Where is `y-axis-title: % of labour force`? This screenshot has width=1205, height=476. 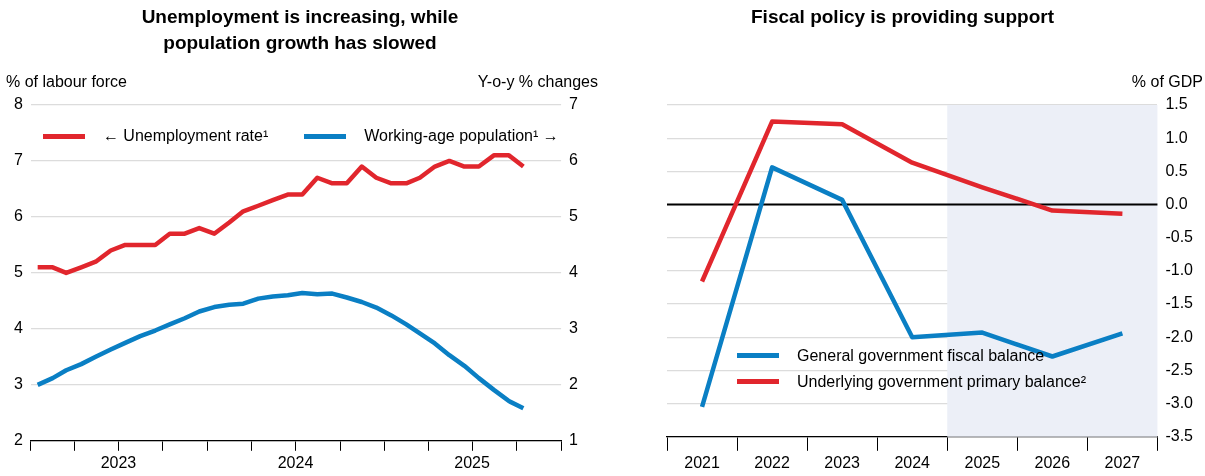
y-axis-title: % of labour force is located at coordinates (67, 82).